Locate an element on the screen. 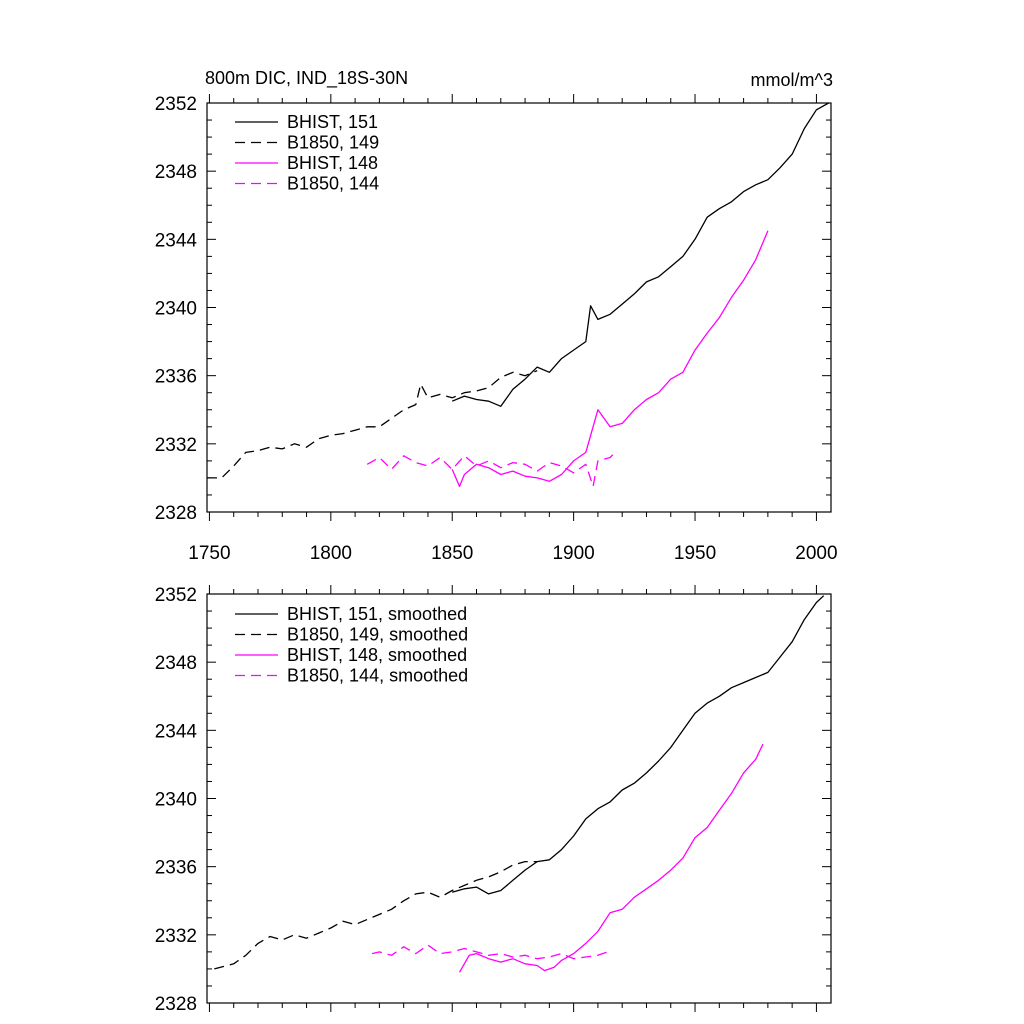 The image size is (1024, 1024). legend-label: BHIST, 151 is located at coordinates (332, 122).